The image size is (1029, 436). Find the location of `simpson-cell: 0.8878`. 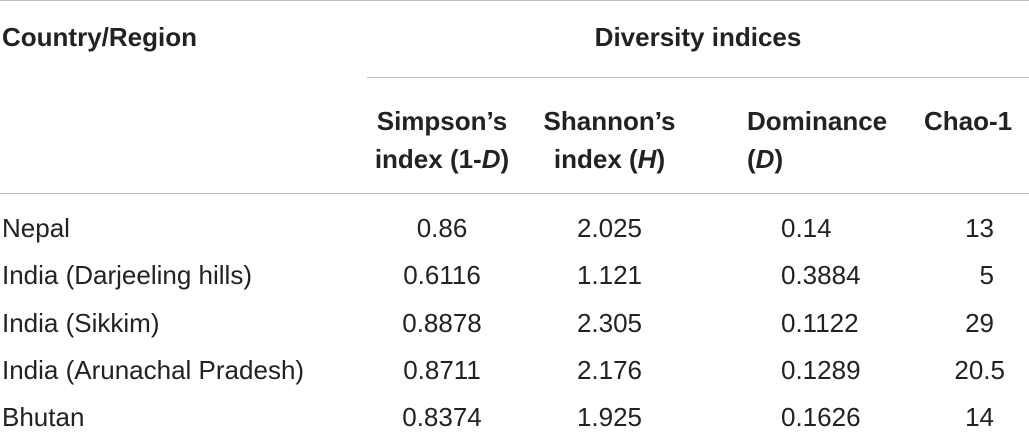

simpson-cell: 0.8878 is located at coordinates (442, 323).